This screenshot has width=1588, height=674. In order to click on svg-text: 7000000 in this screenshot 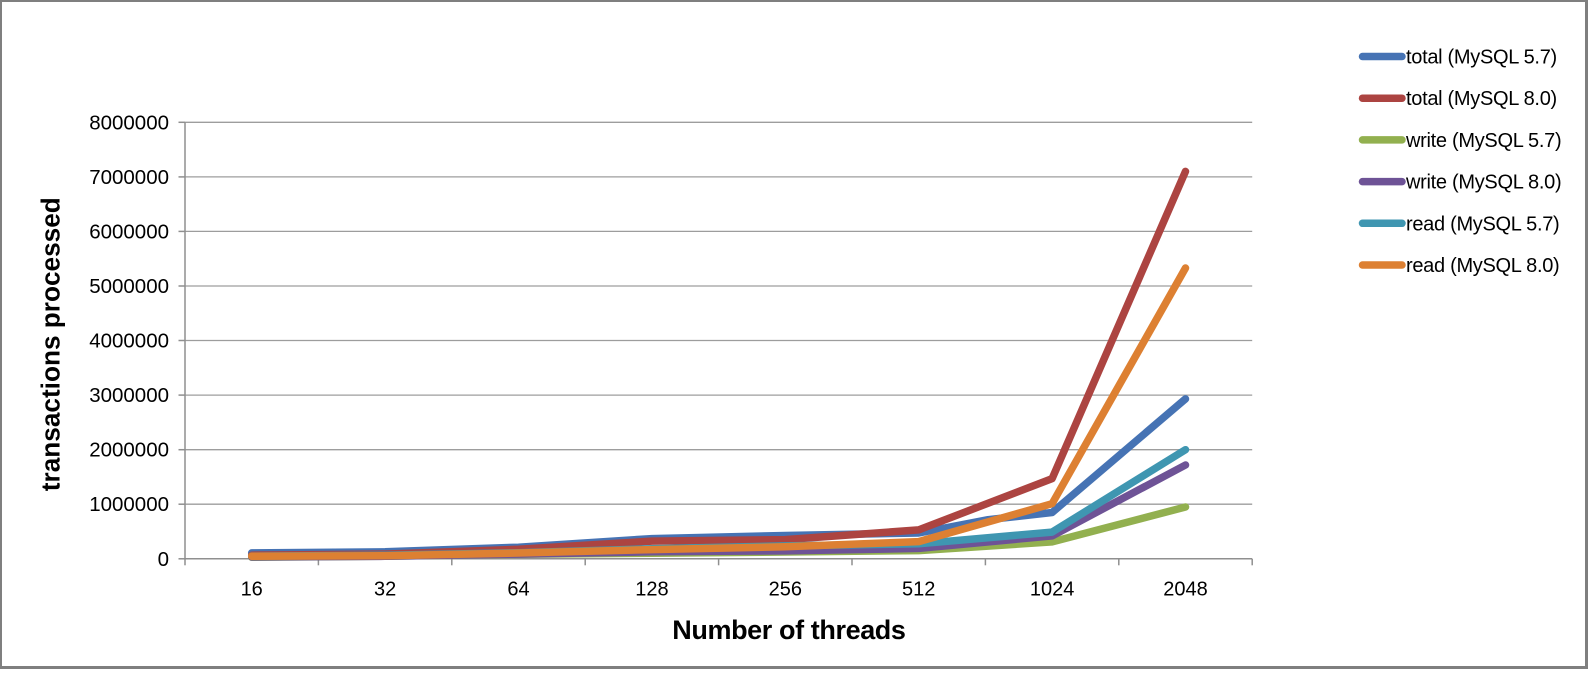, I will do `click(129, 177)`.